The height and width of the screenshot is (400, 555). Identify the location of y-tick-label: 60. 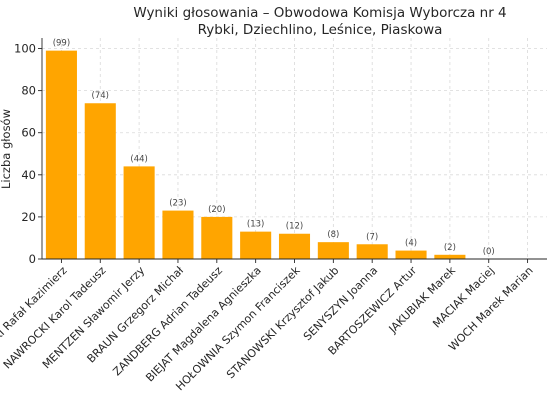
(28, 133).